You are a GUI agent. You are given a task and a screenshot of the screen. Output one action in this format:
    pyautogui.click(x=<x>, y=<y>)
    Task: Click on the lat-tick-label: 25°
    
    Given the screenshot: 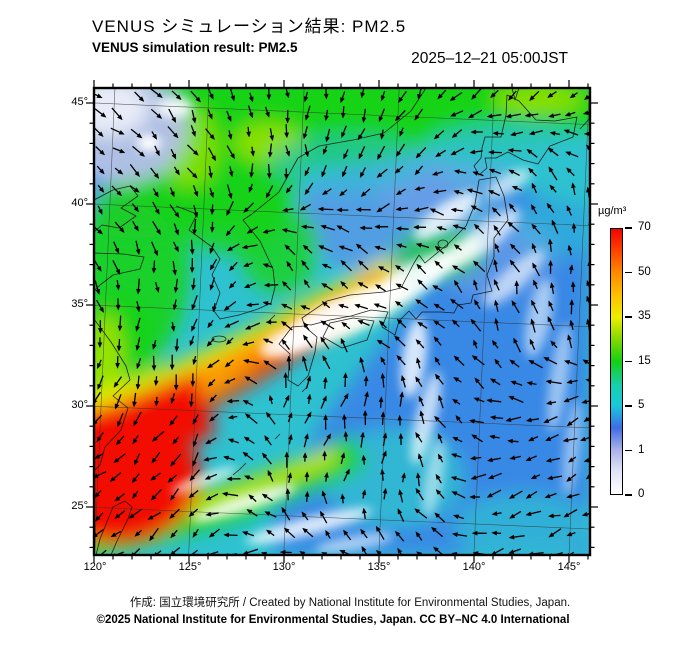 What is the action you would take?
    pyautogui.click(x=79, y=506)
    